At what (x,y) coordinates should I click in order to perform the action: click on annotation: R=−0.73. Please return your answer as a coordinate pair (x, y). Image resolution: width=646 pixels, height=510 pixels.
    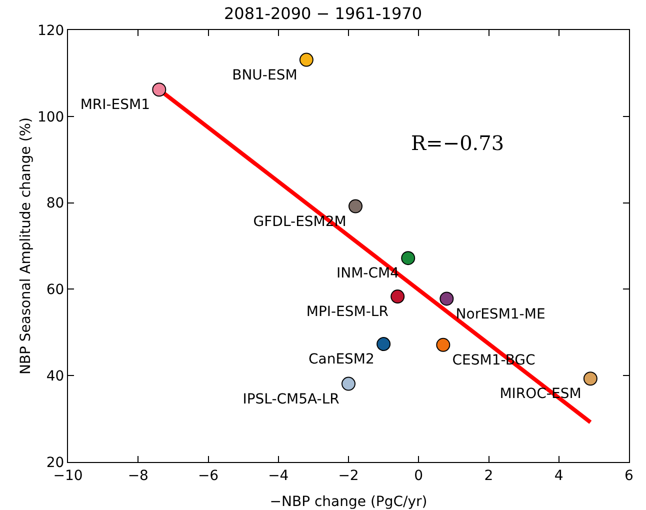
    Looking at the image, I should click on (457, 143).